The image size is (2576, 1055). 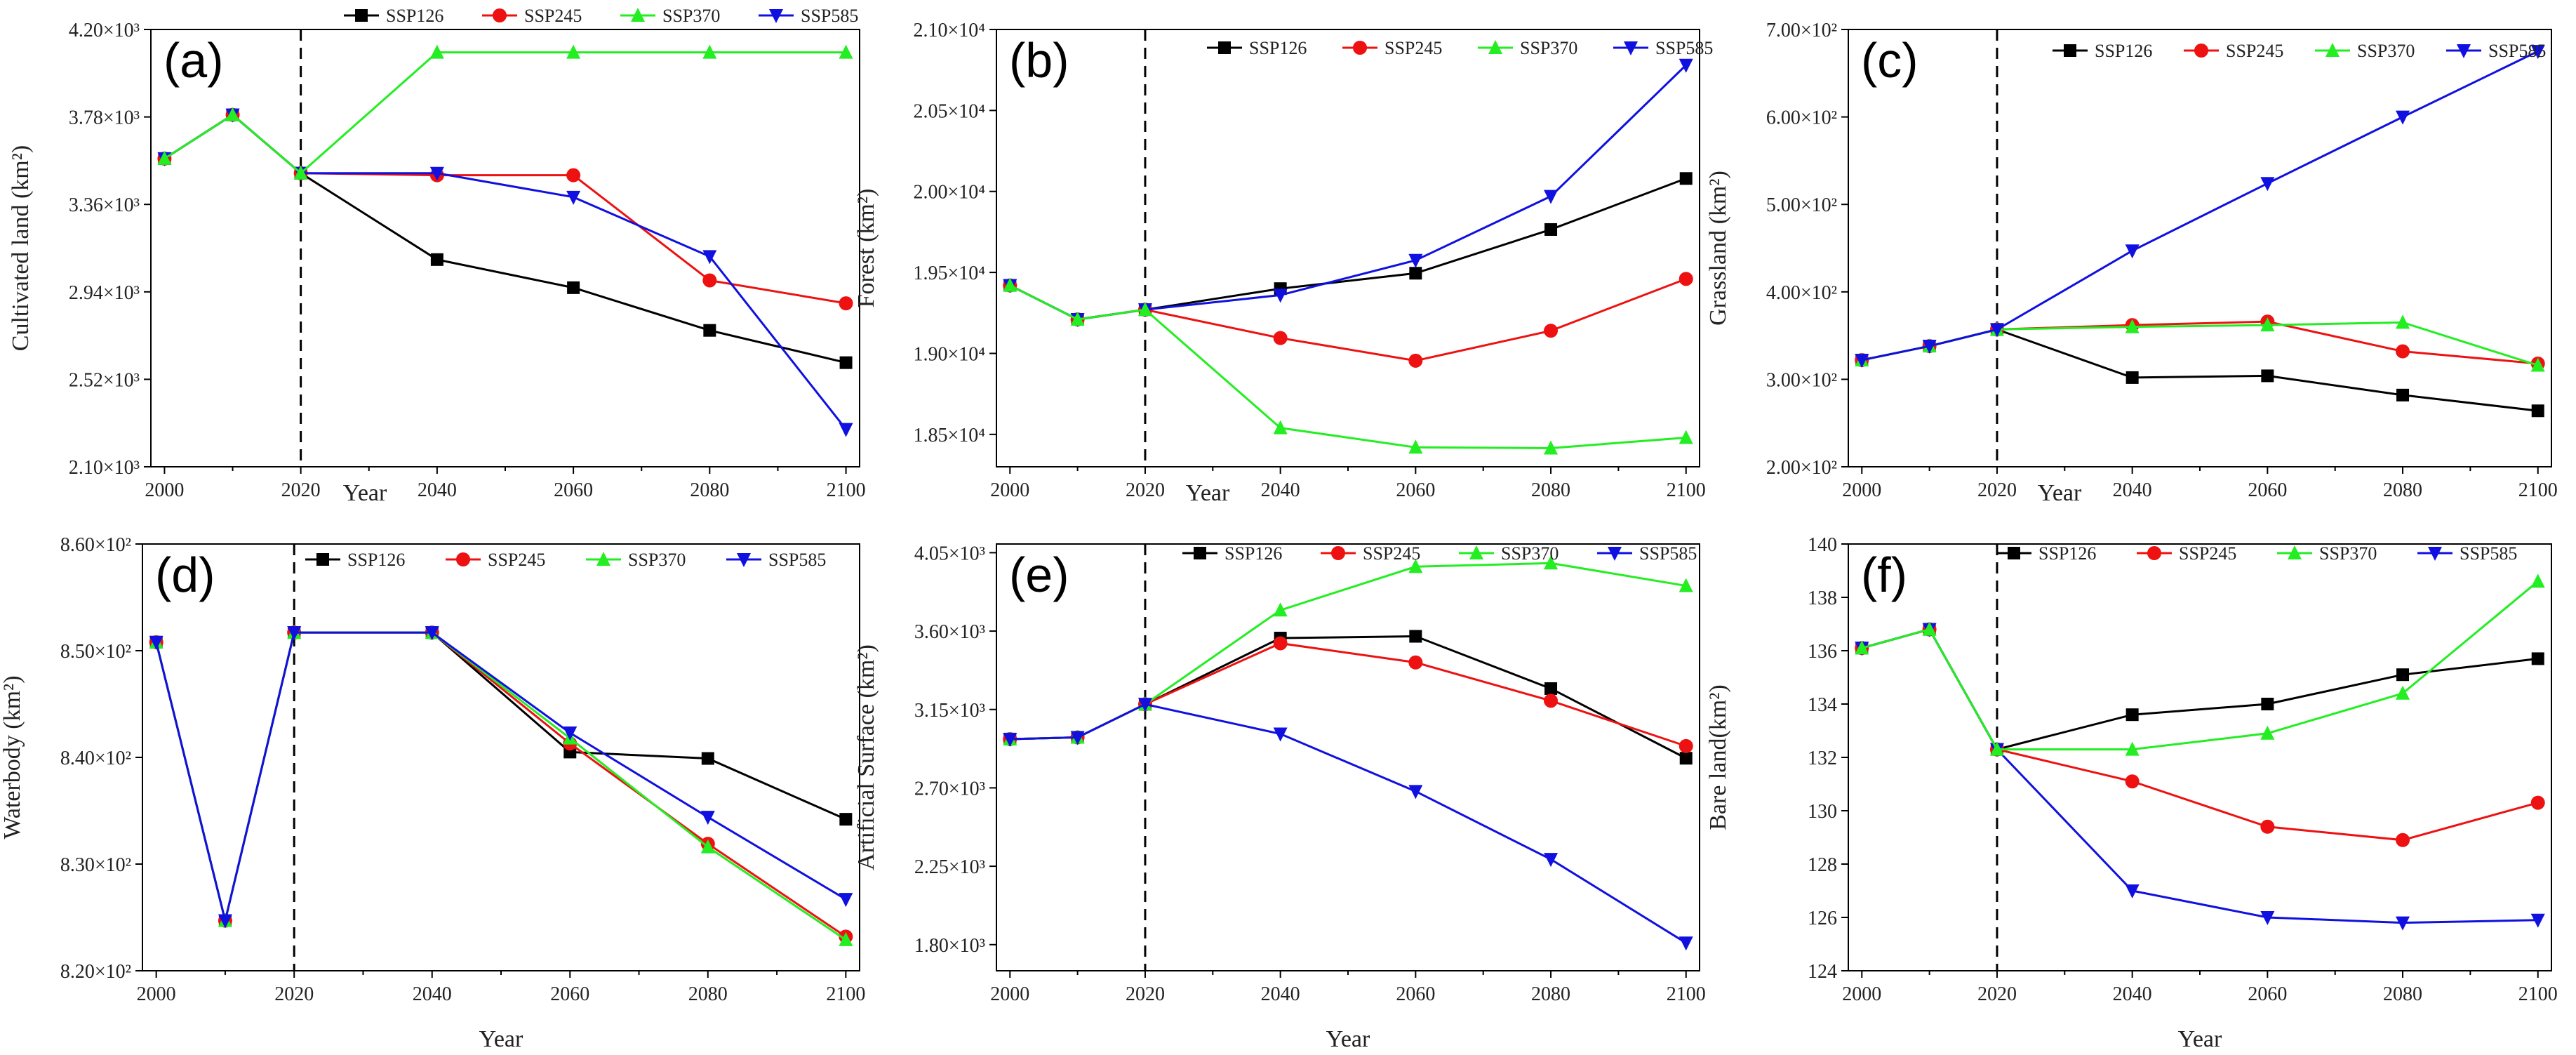 What do you see at coordinates (949, 354) in the screenshot?
I see `y-tick-label: 1.90×10⁴` at bounding box center [949, 354].